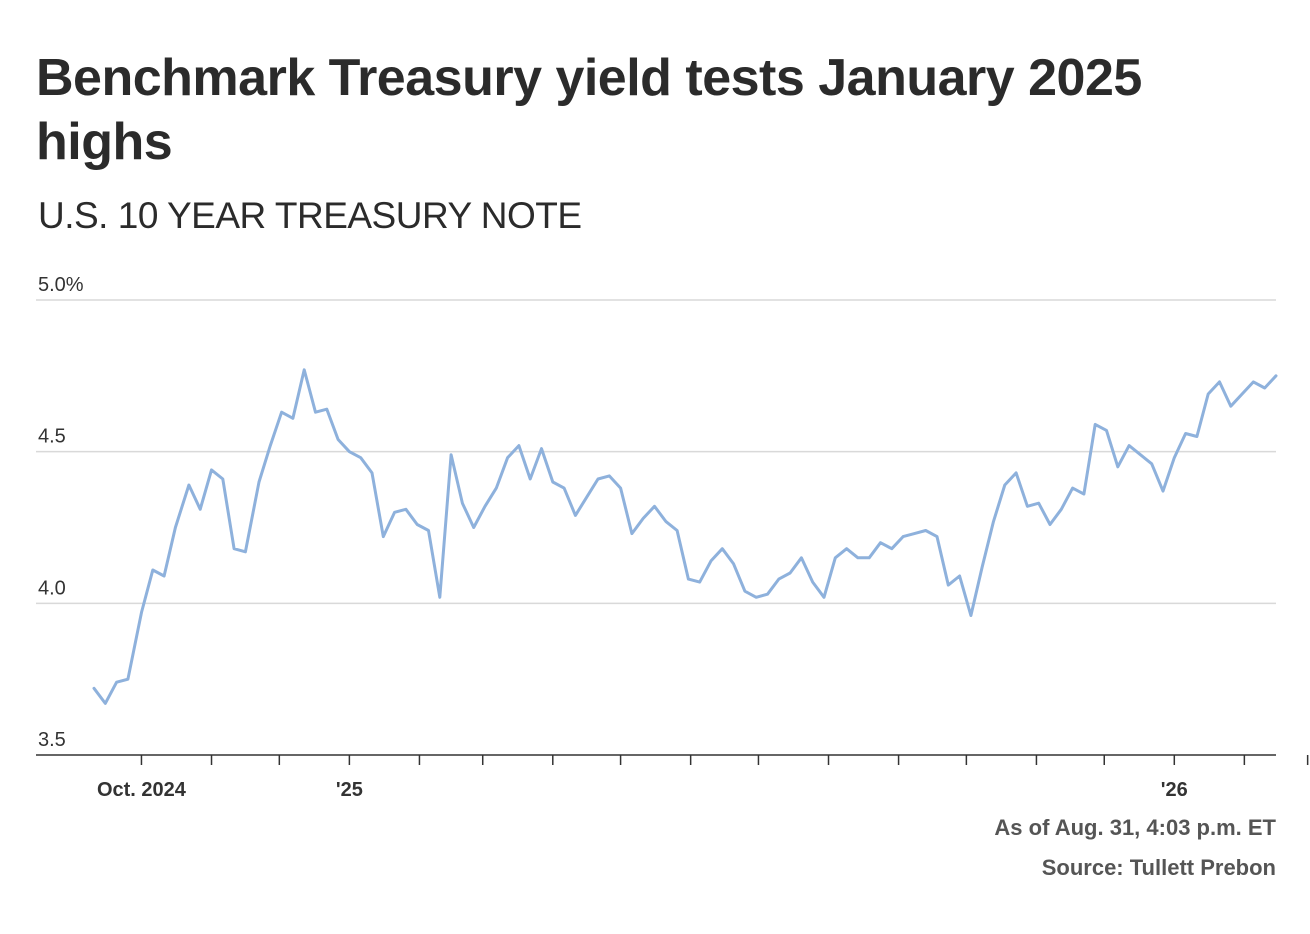 The height and width of the screenshot is (934, 1310). What do you see at coordinates (310, 215) in the screenshot?
I see `chart-subtitle: U.S. 10 YEAR TREASURY NOTE` at bounding box center [310, 215].